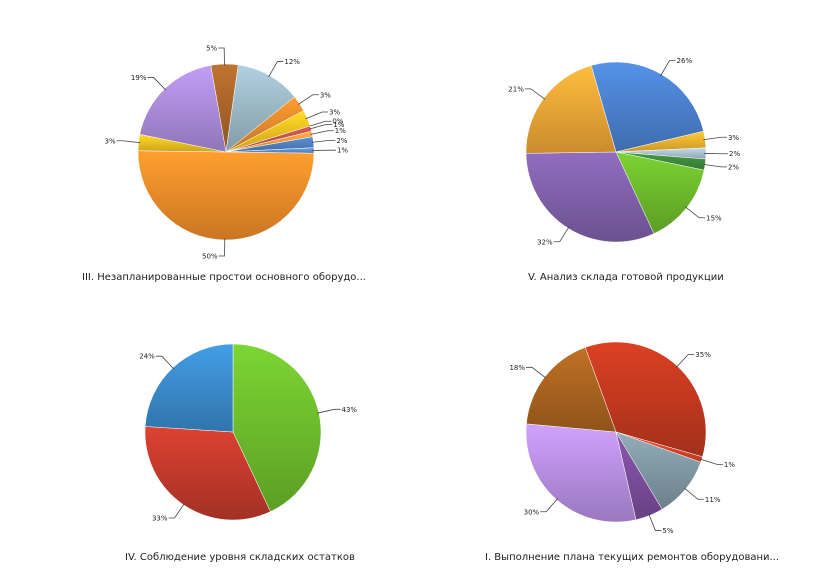 The height and width of the screenshot is (580, 840). Describe the element at coordinates (160, 519) in the screenshot. I see `slice-label: 33%` at that location.